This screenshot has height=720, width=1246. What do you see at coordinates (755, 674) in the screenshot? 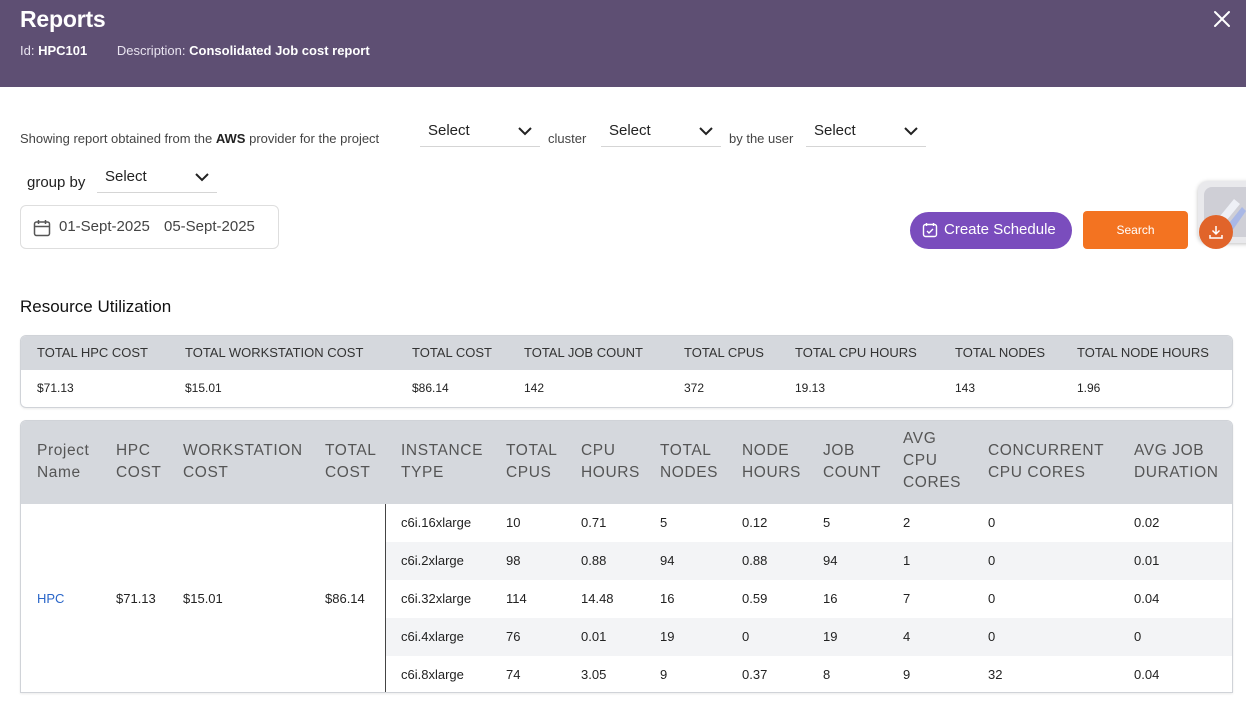
I see `cell-node-hours: 0.37` at bounding box center [755, 674].